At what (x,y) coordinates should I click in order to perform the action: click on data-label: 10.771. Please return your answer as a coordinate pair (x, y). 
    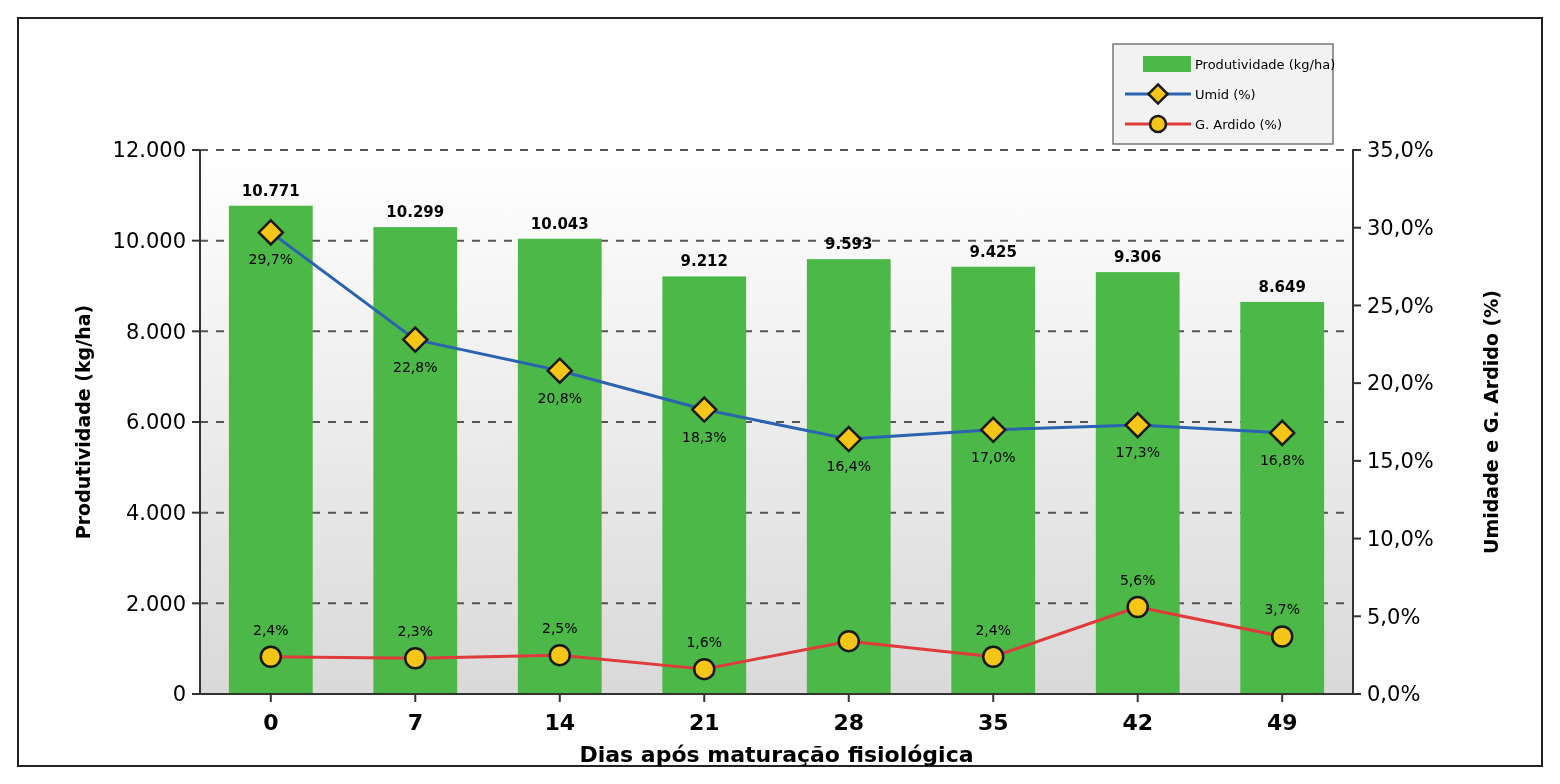
    Looking at the image, I should click on (270, 190).